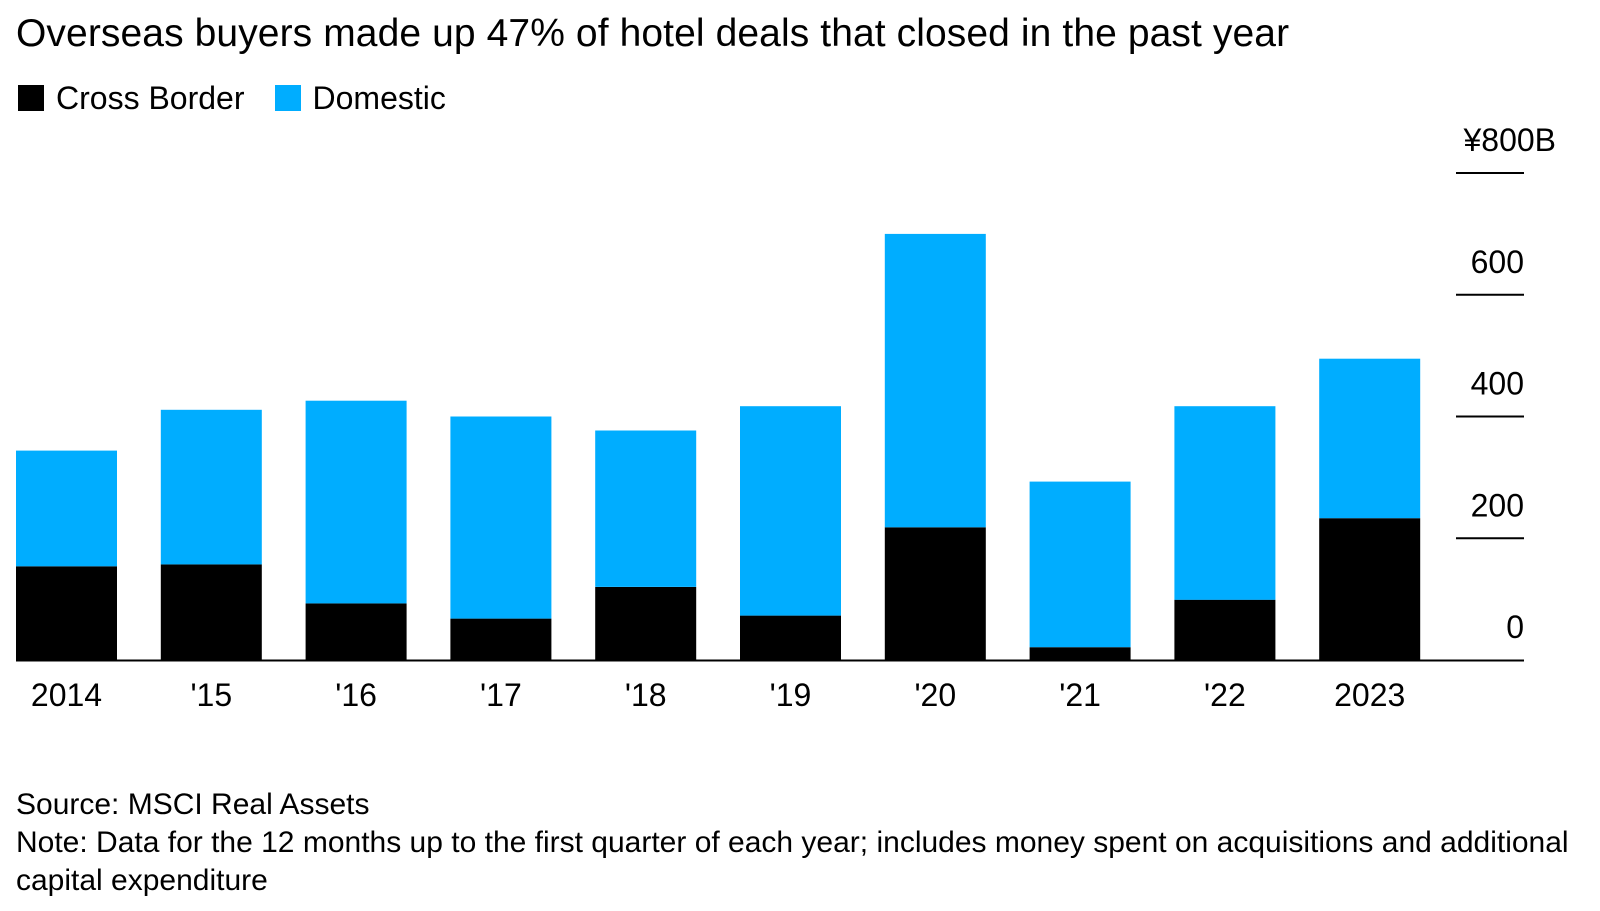 This screenshot has height=911, width=1600. Describe the element at coordinates (1497, 505) in the screenshot. I see `y-tick-label: 200` at that location.